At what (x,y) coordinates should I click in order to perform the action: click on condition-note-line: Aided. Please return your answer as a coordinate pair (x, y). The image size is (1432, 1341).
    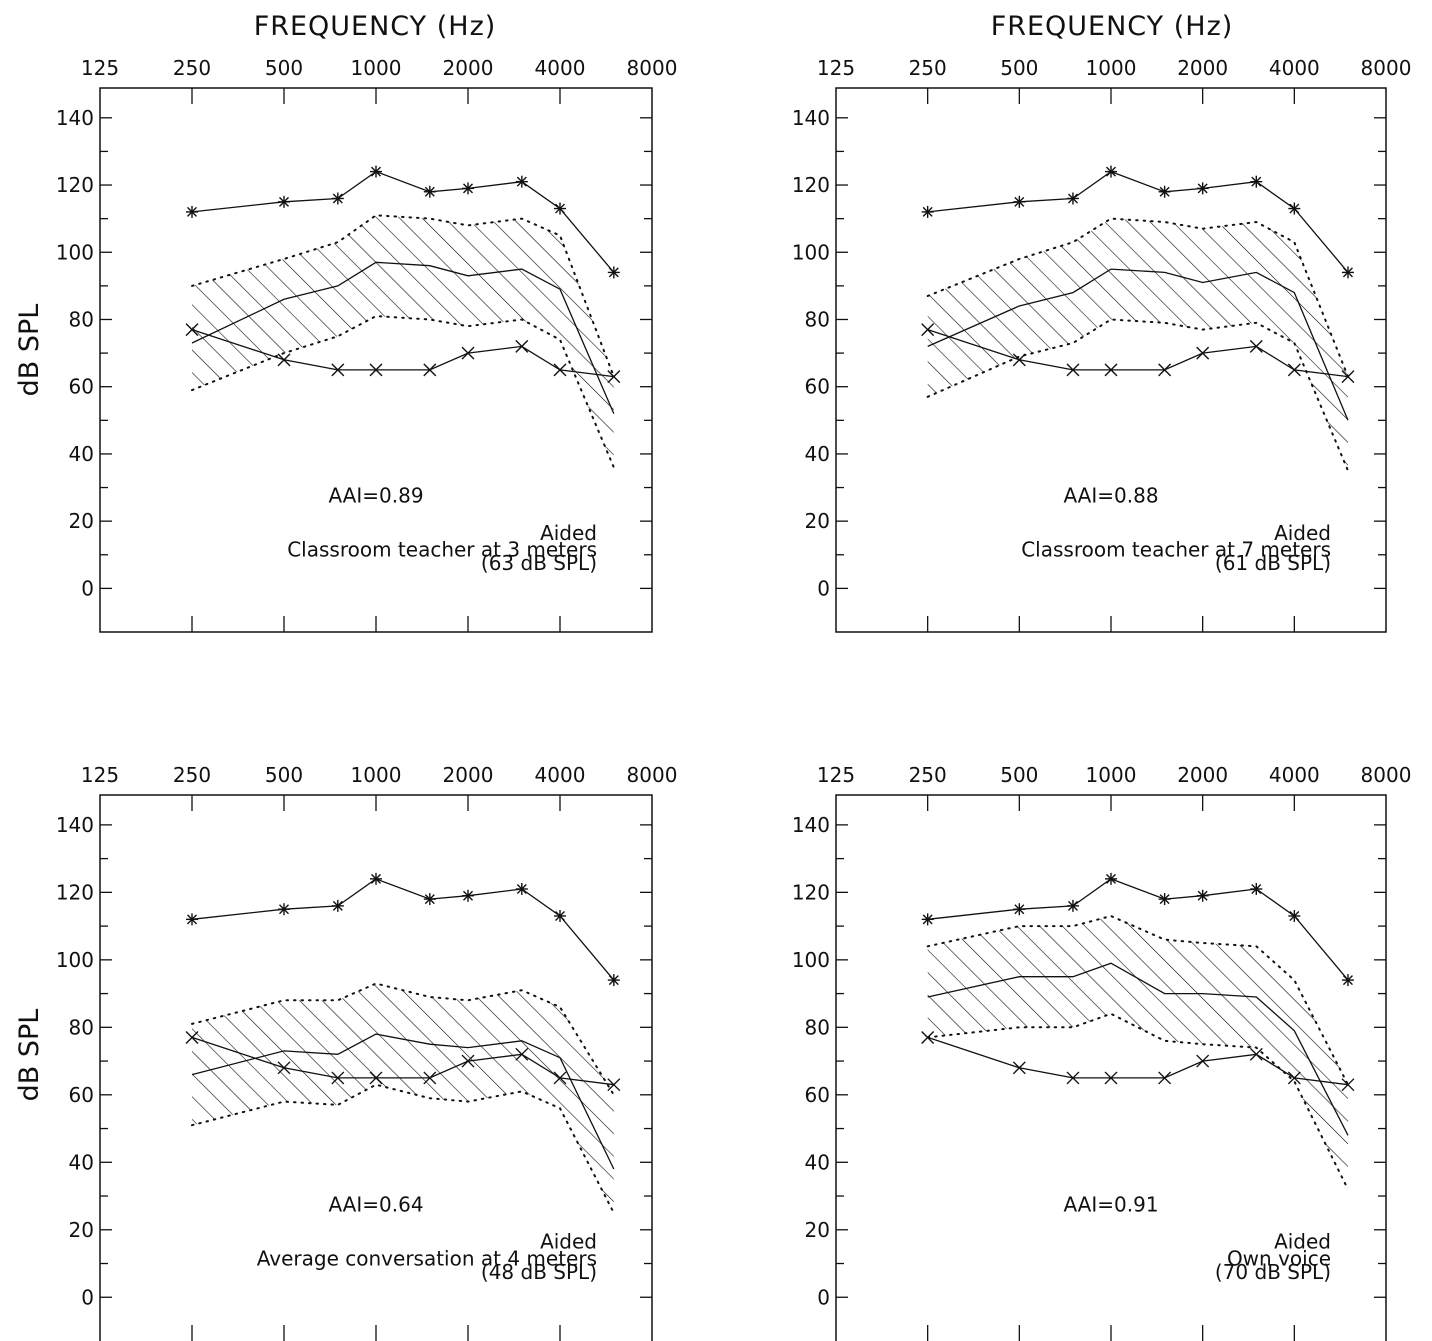
    Looking at the image, I should click on (568, 1242).